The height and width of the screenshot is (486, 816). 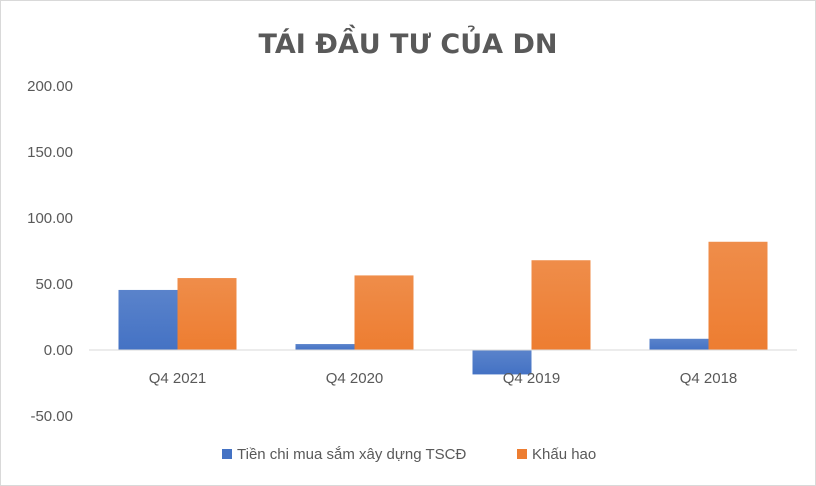 I want to click on y-tick-label: 150.00, so click(x=50, y=152).